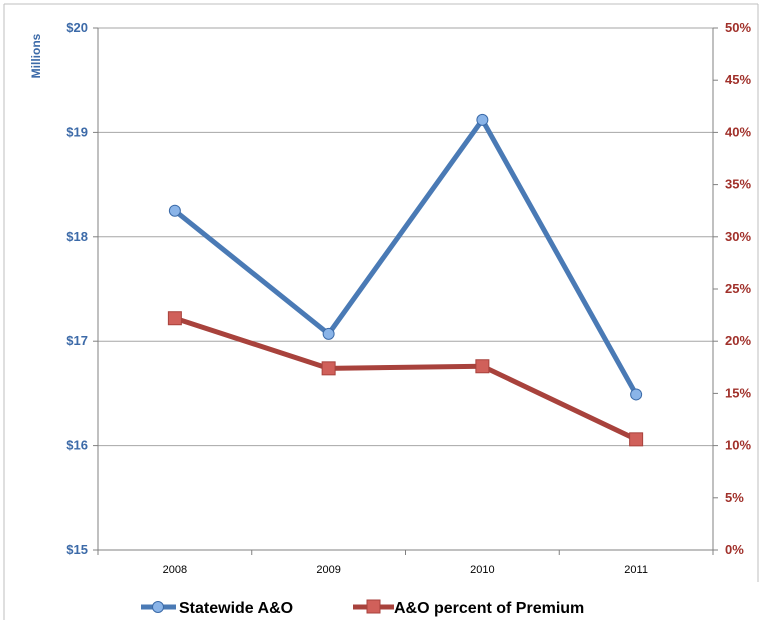  I want to click on right-tick-label: 35%, so click(738, 184).